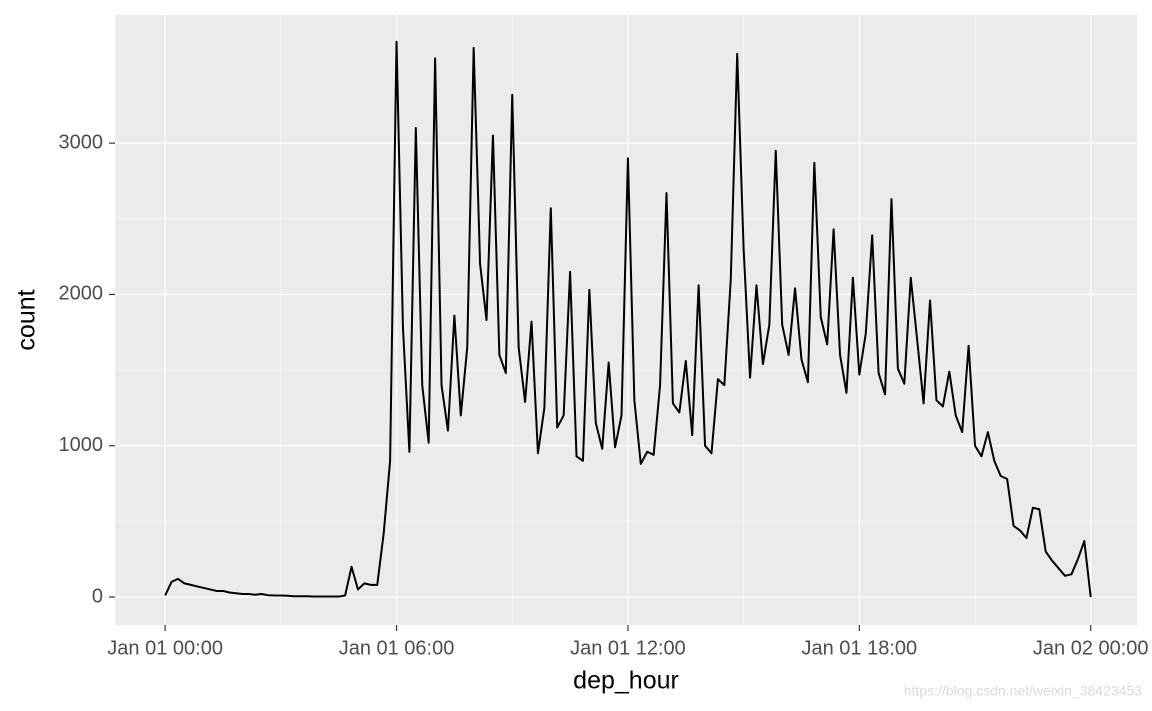 The width and height of the screenshot is (1152, 711). I want to click on watermark: https://blog.csdn.net/weixin_38423453, so click(1023, 691).